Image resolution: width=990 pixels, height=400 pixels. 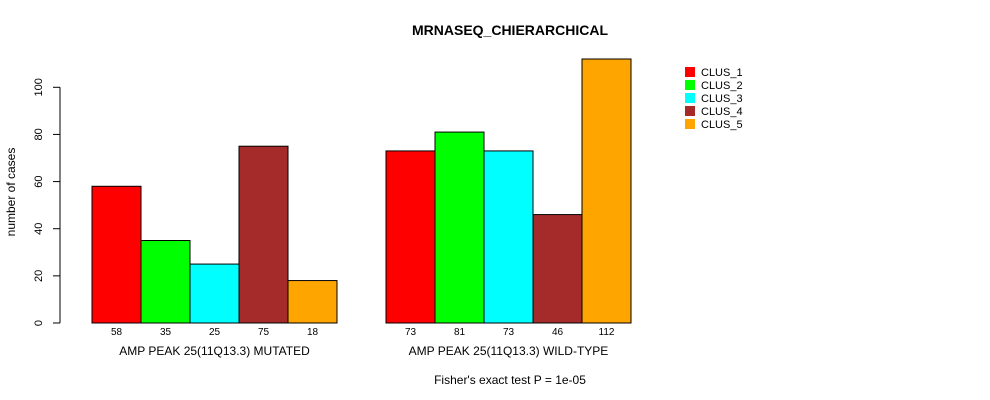 I want to click on bar-count-label: 81, so click(x=460, y=332).